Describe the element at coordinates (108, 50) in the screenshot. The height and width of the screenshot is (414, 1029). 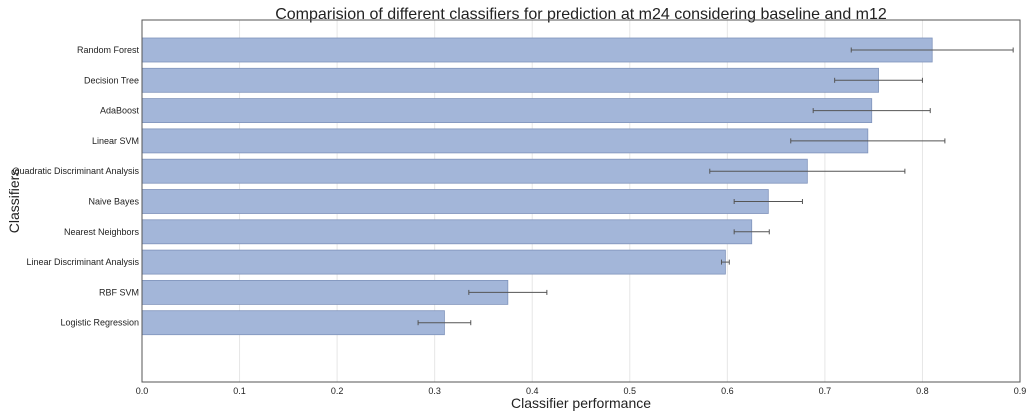
I see `category-label: Random Forest` at that location.